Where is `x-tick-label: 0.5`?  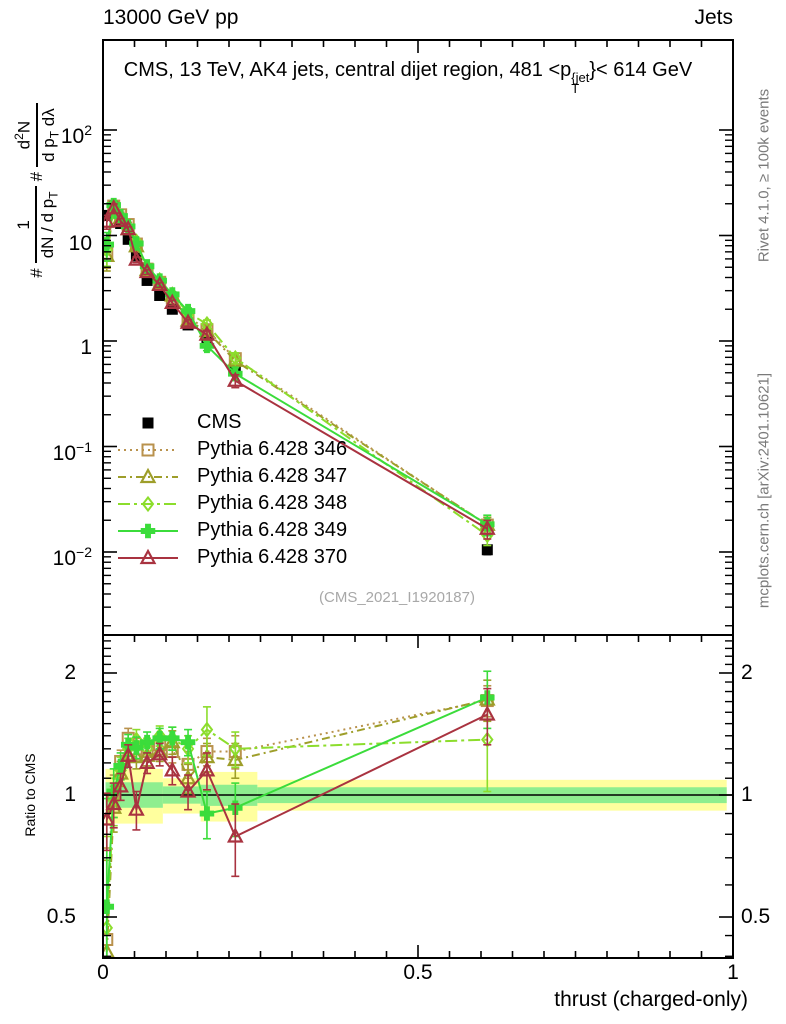
x-tick-label: 0.5 is located at coordinates (418, 972).